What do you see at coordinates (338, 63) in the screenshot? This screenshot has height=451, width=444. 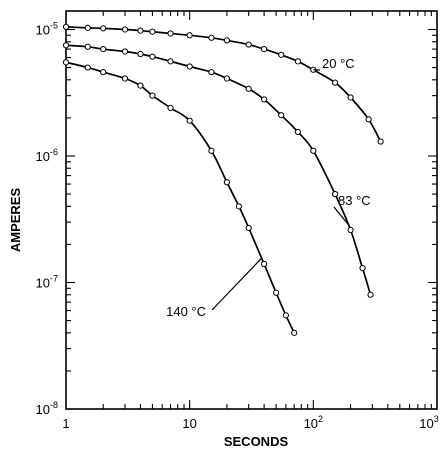 I see `annotation-label: 20 °C` at bounding box center [338, 63].